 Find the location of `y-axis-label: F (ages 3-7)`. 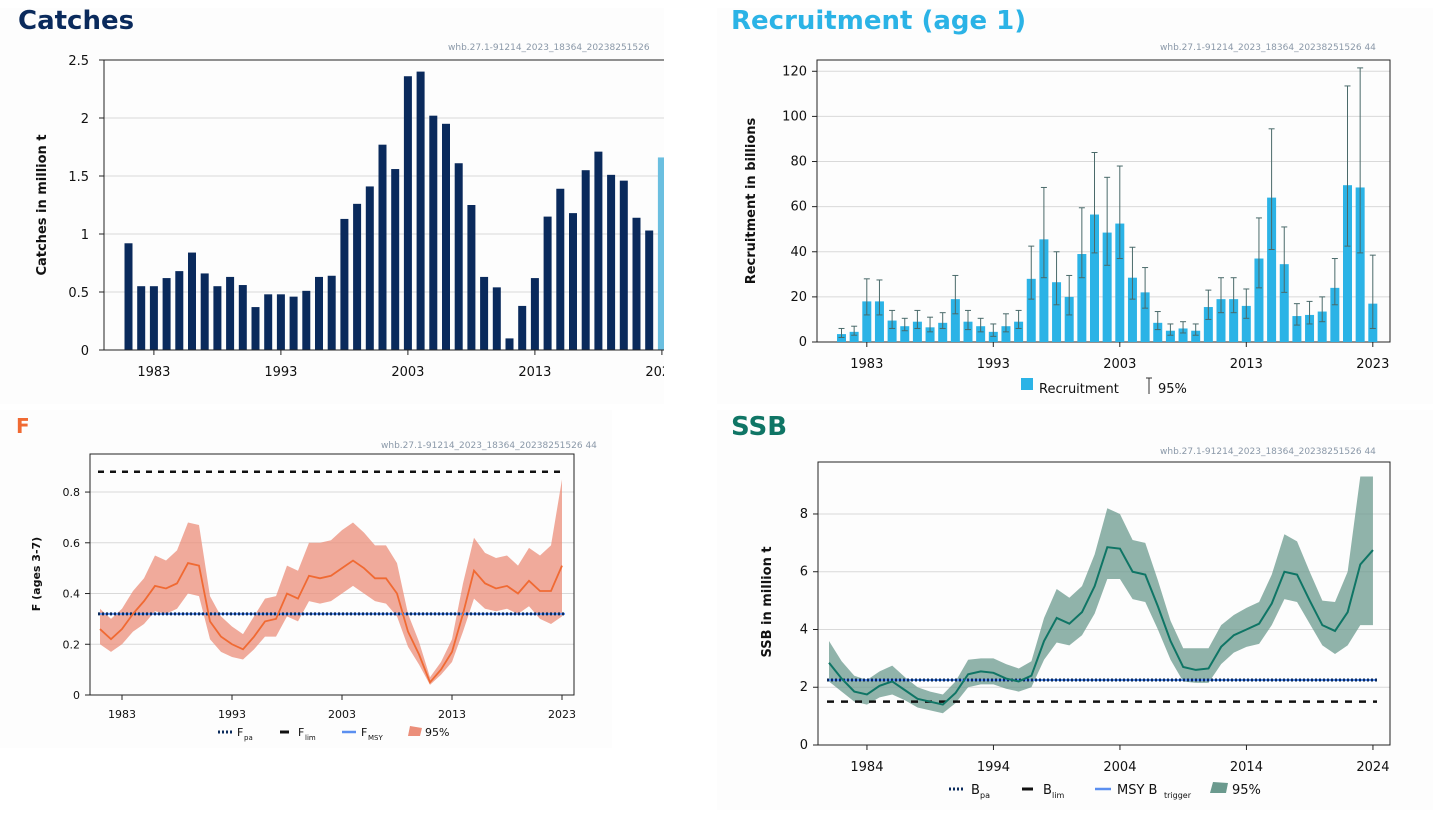

y-axis-label: F (ages 3-7) is located at coordinates (36, 574).